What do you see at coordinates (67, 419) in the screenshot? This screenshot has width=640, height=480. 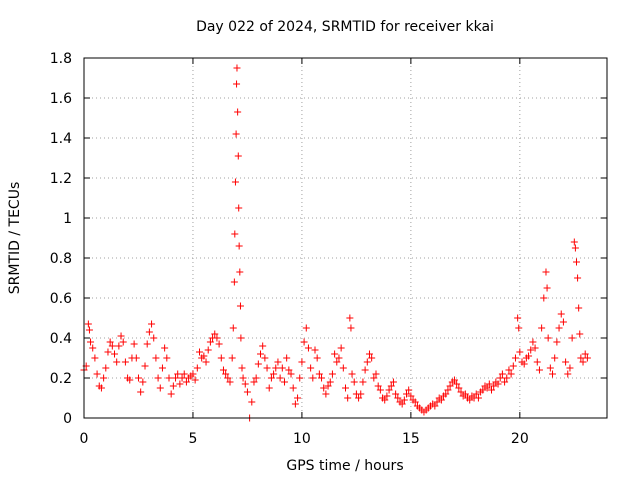 I see `y-tick-label: 0` at bounding box center [67, 419].